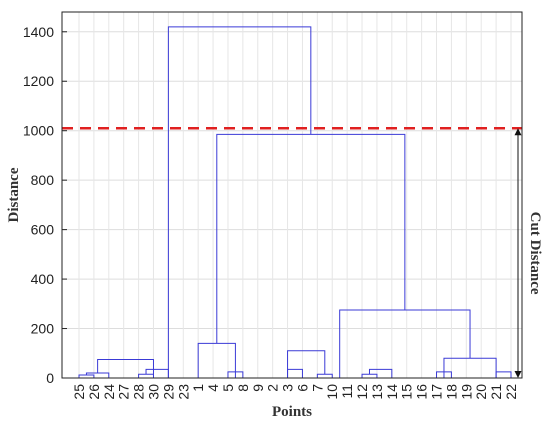 The image size is (550, 426). Describe the element at coordinates (14, 194) in the screenshot. I see `y-axis-title: Distance` at that location.